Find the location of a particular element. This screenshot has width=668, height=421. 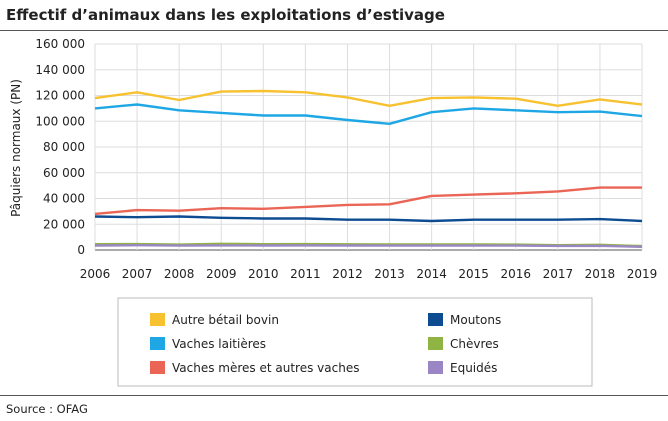

y-tick-label: 40 000 is located at coordinates (64, 199).